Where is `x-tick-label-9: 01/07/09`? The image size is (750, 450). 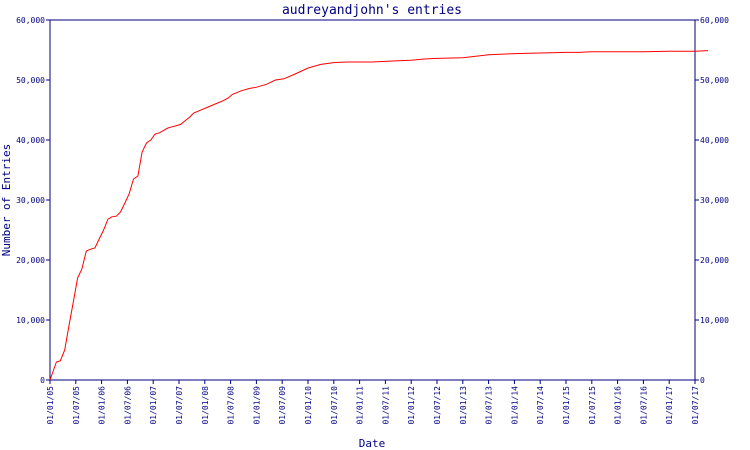
x-tick-label-9: 01/07/09 is located at coordinates (282, 405).